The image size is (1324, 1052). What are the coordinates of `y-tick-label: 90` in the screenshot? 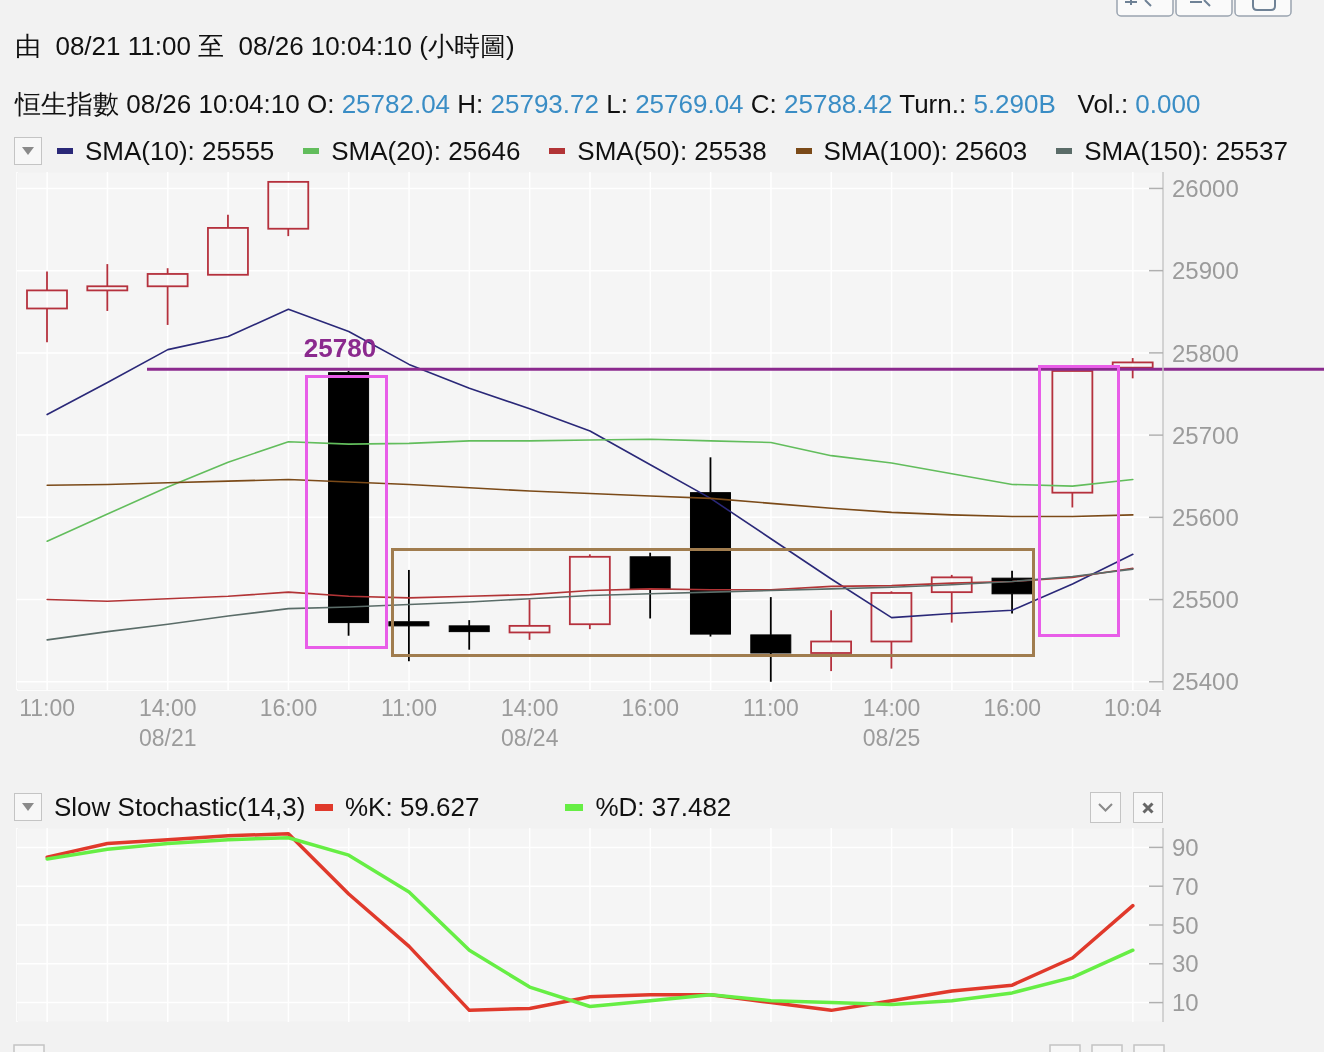 It's located at (1185, 848).